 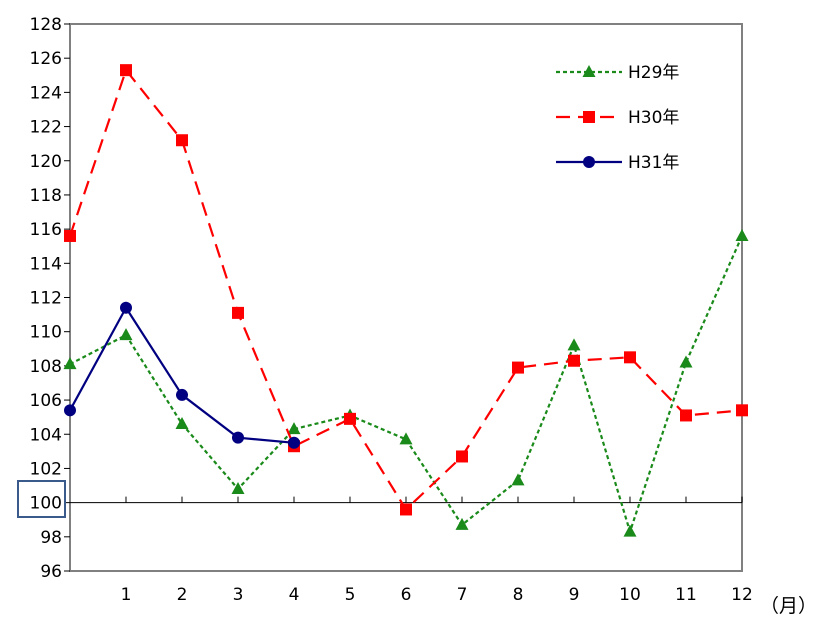 I want to click on y-tick-label: 118, so click(x=46, y=196).